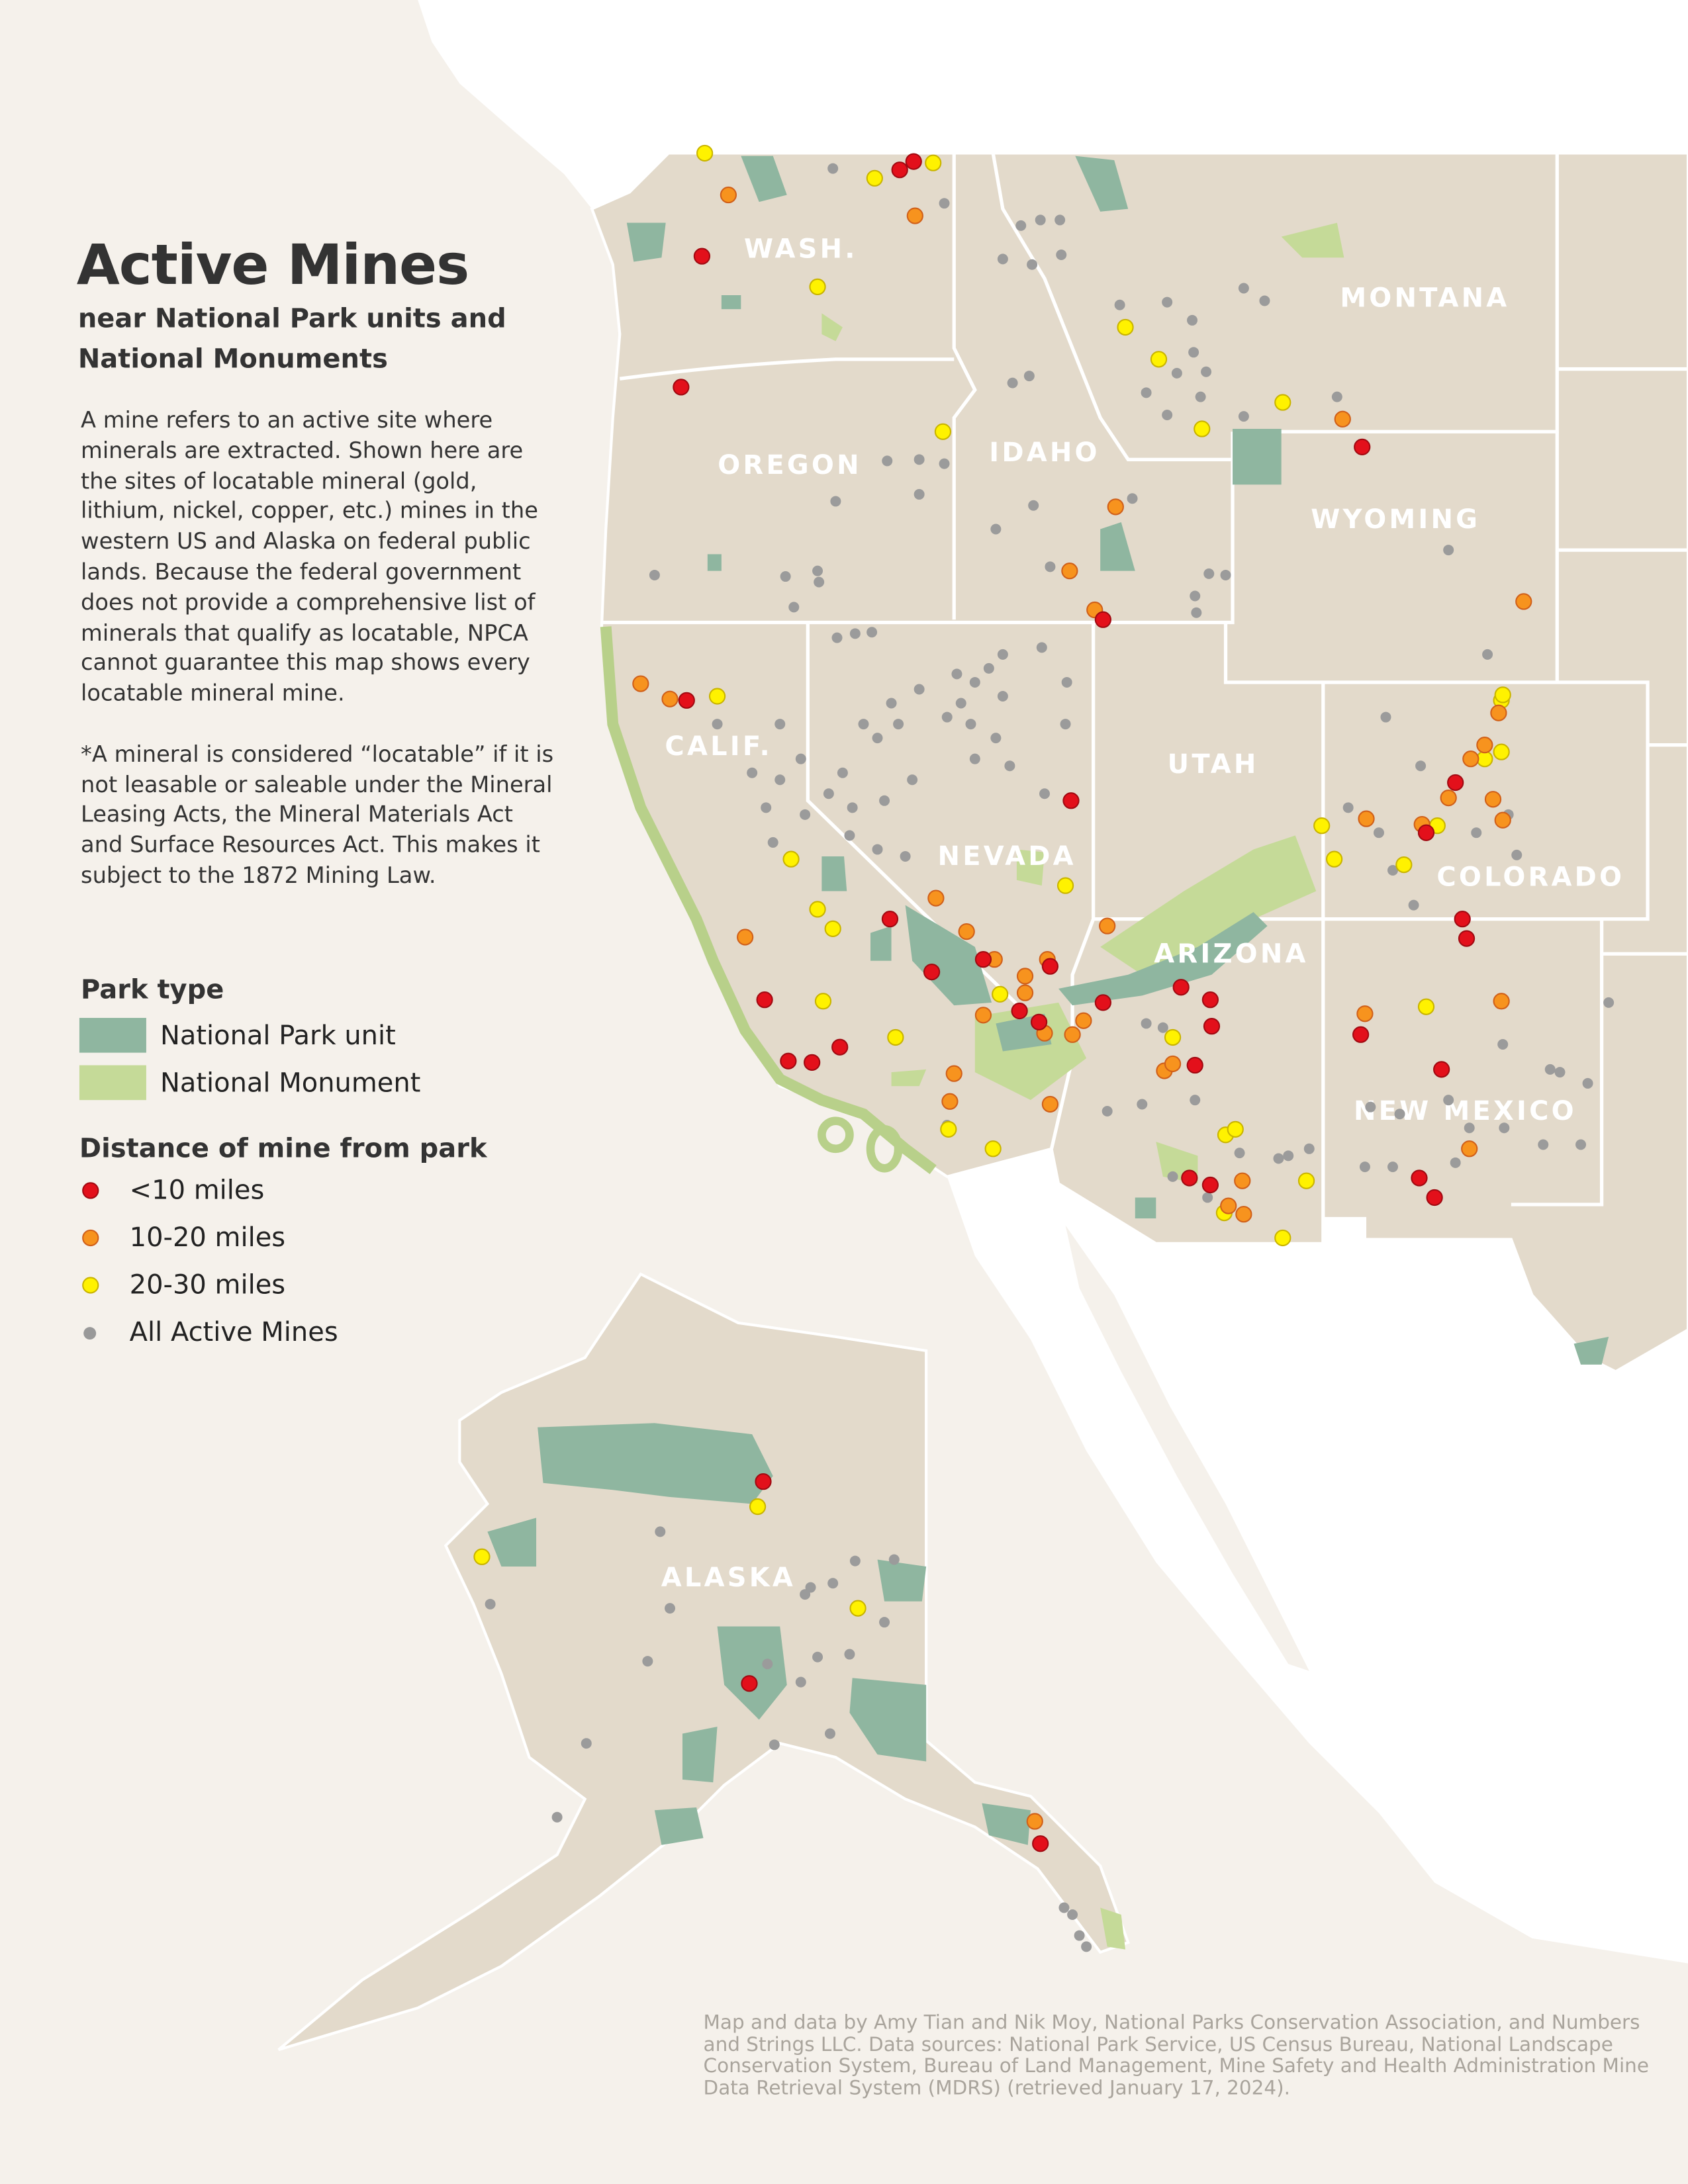 Image resolution: width=1688 pixels, height=2184 pixels. What do you see at coordinates (1465, 1111) in the screenshot?
I see `state-label: NEW MEXICO` at bounding box center [1465, 1111].